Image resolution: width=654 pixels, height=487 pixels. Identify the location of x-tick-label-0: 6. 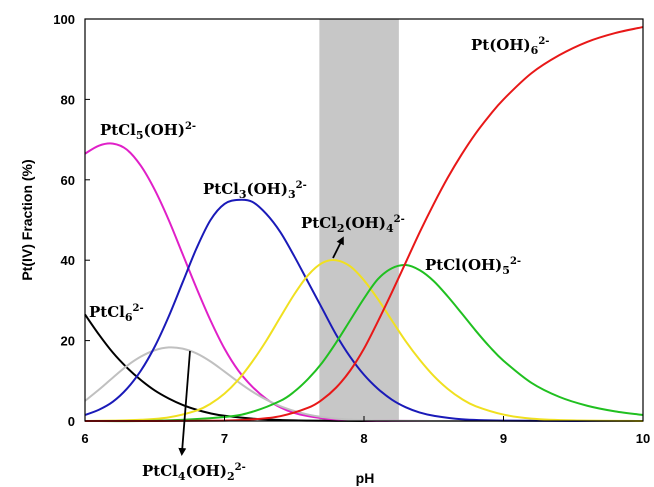
(84, 438).